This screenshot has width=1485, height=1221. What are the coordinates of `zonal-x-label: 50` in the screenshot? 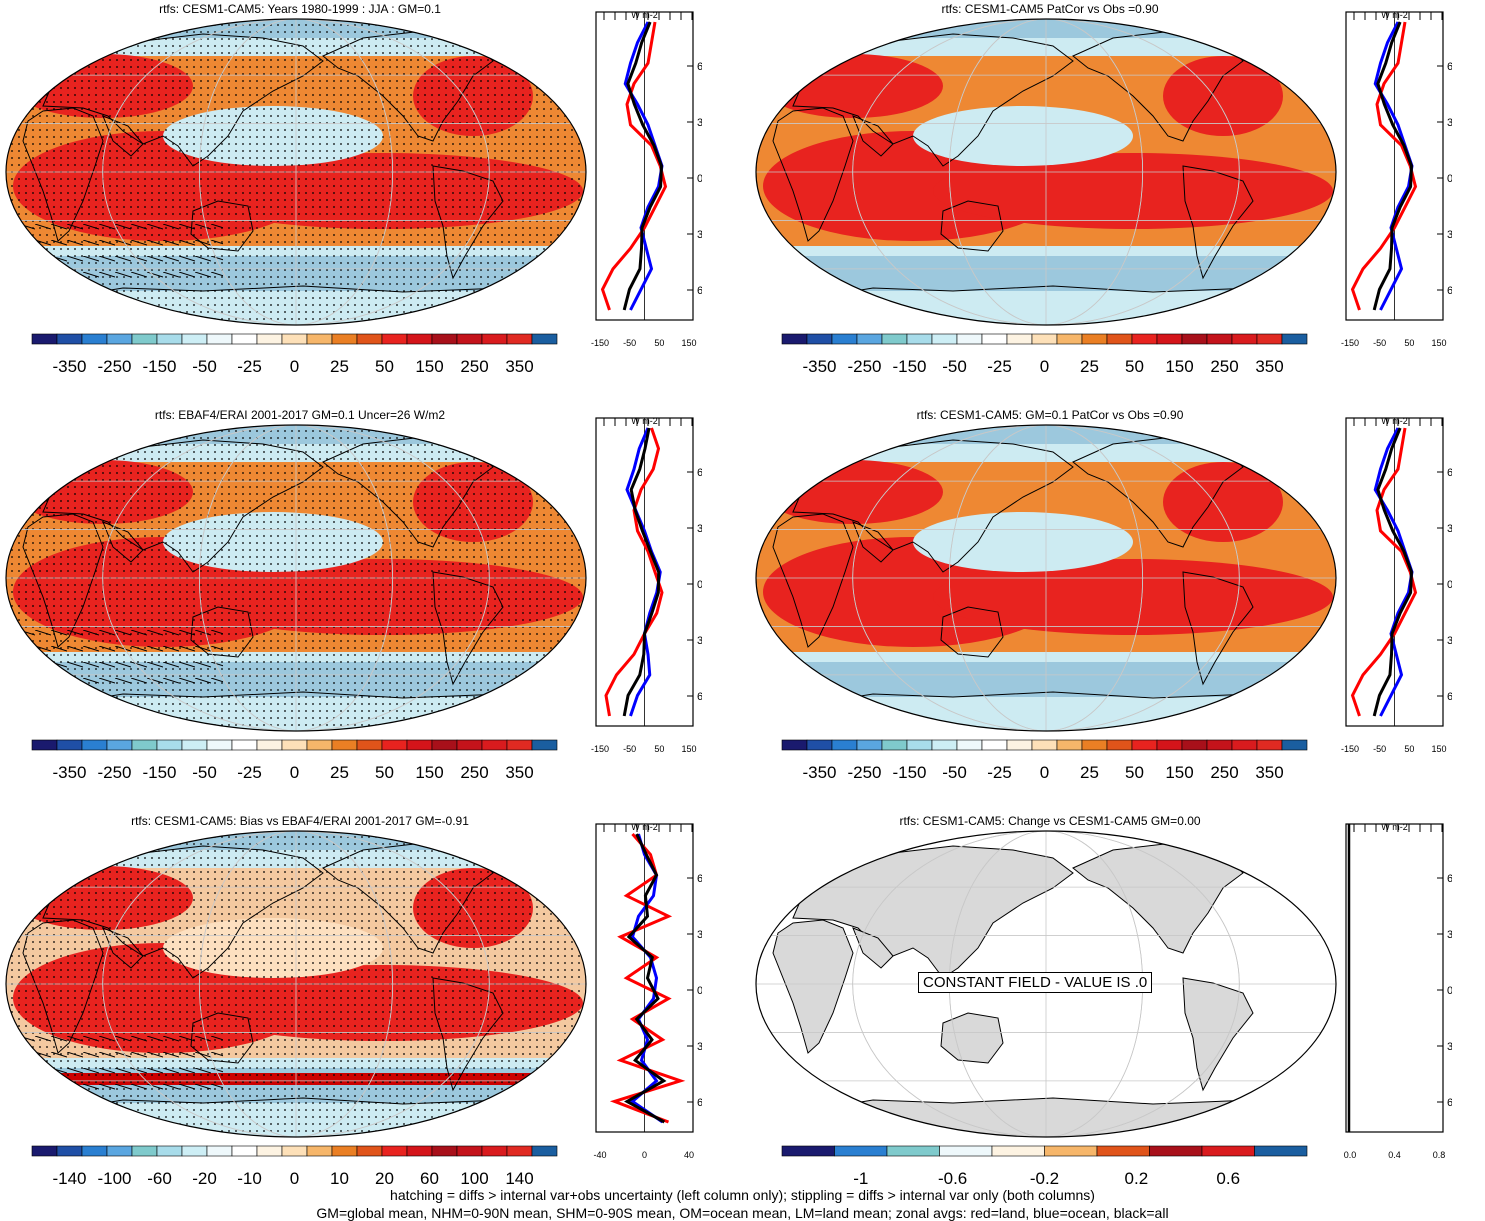 It's located at (659, 343).